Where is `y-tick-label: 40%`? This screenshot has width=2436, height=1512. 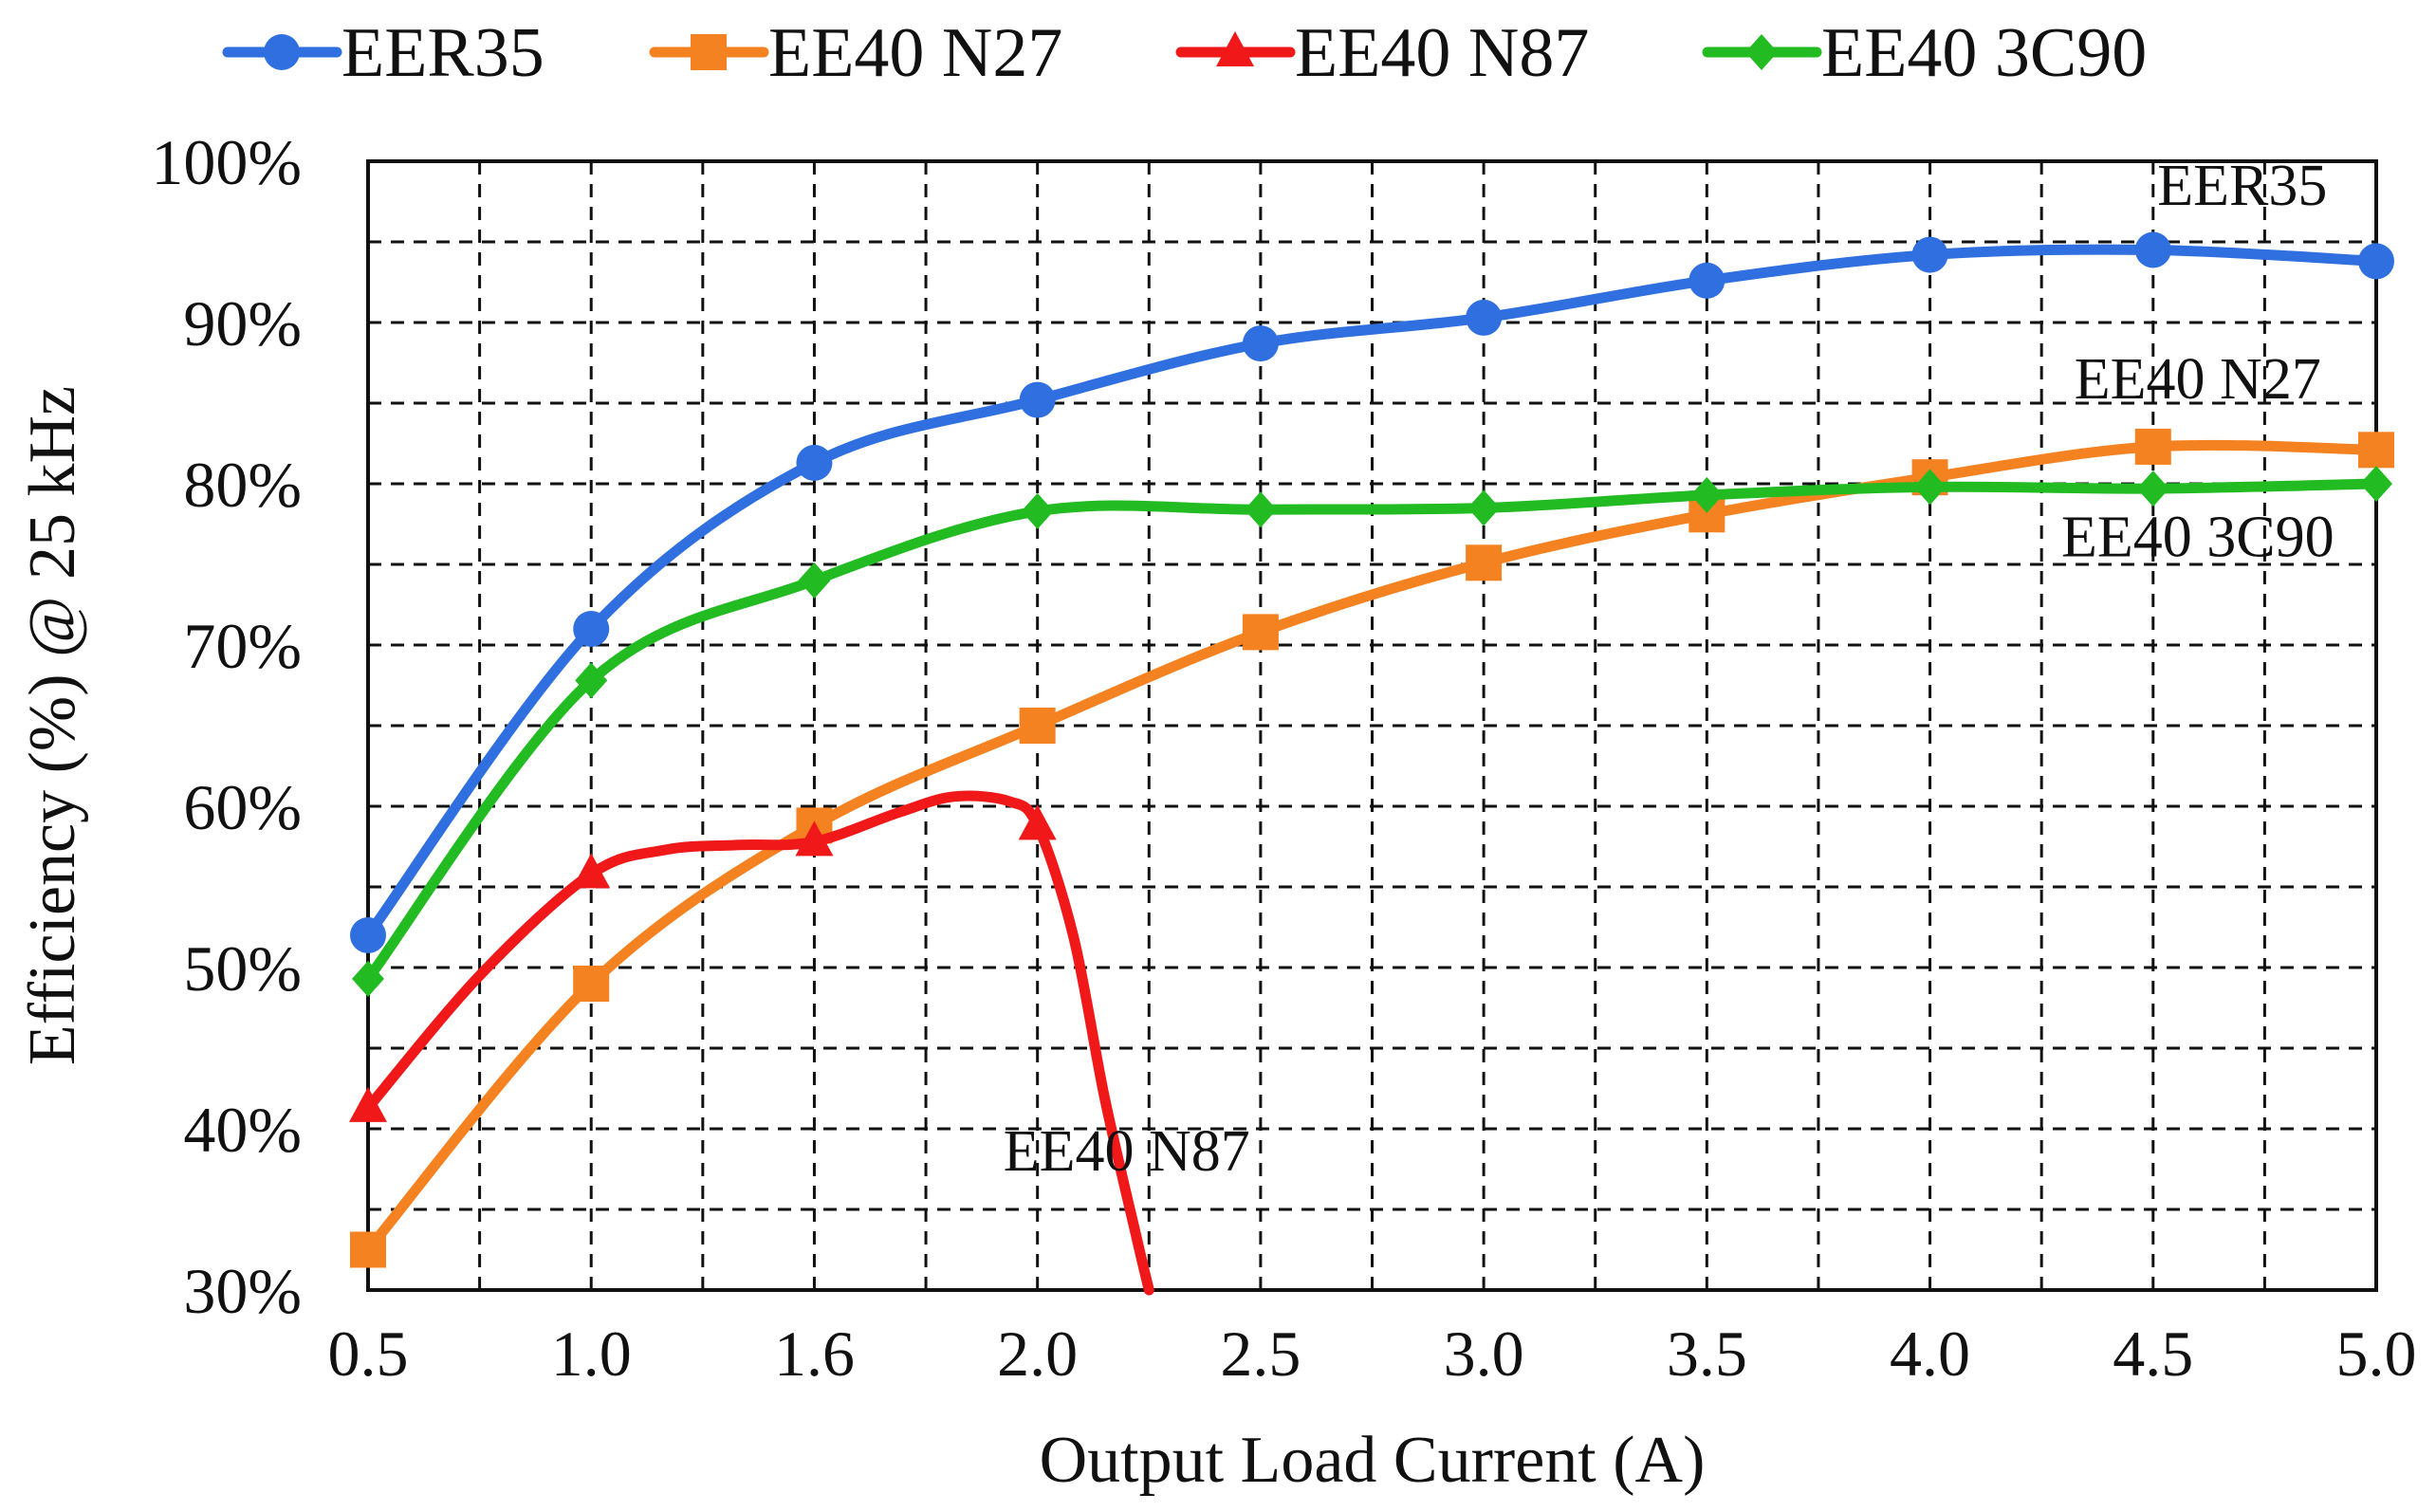 y-tick-label: 40% is located at coordinates (242, 1130).